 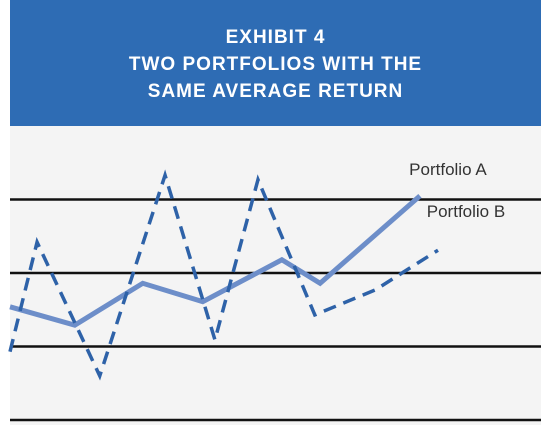 What do you see at coordinates (448, 169) in the screenshot?
I see `series-label: Portfolio A` at bounding box center [448, 169].